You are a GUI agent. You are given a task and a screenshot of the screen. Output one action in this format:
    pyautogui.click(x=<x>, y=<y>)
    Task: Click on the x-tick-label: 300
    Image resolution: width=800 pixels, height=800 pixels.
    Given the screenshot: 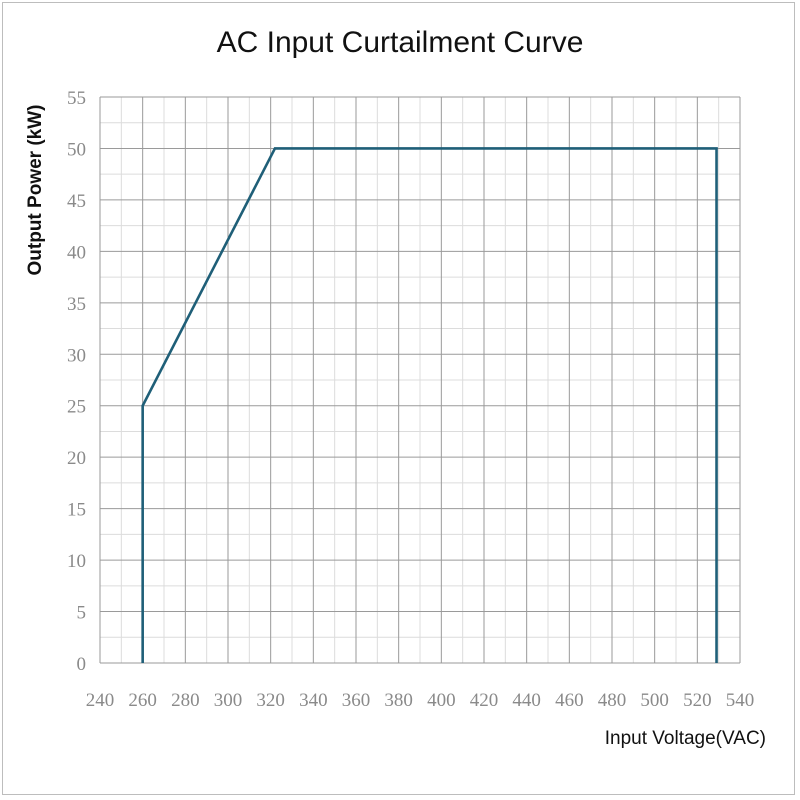 What is the action you would take?
    pyautogui.click(x=228, y=700)
    